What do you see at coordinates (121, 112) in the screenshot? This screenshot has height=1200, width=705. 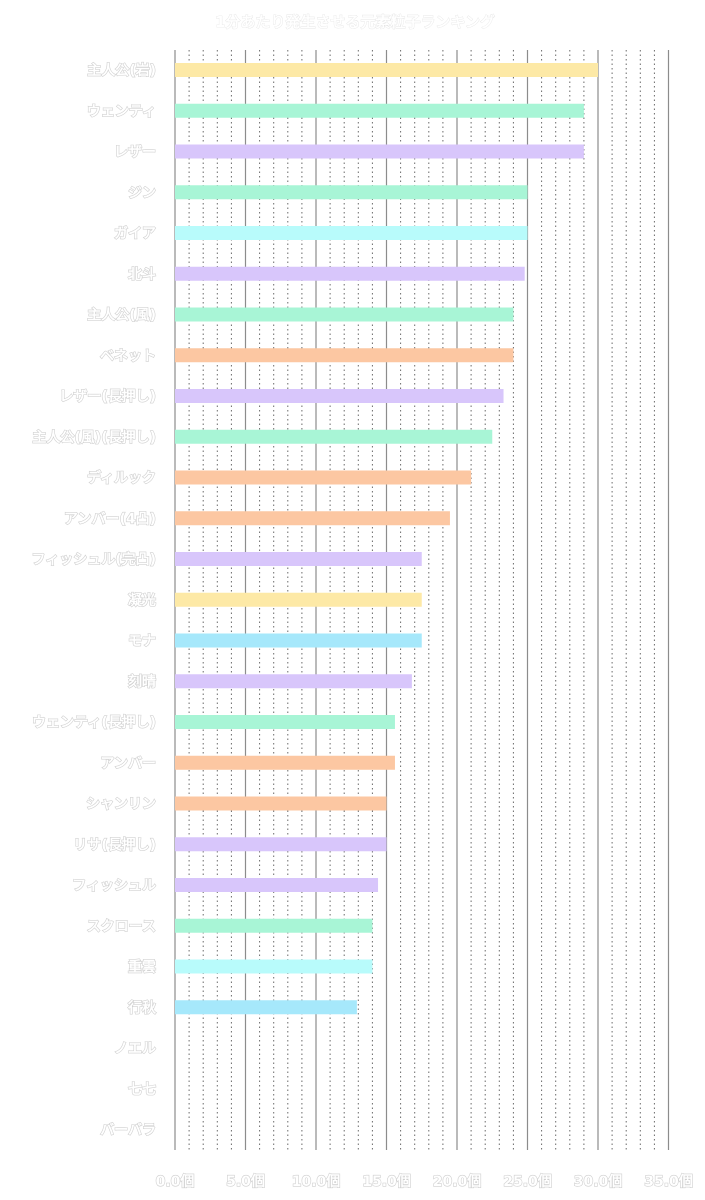 I see `category-label: ウェンティ` at bounding box center [121, 112].